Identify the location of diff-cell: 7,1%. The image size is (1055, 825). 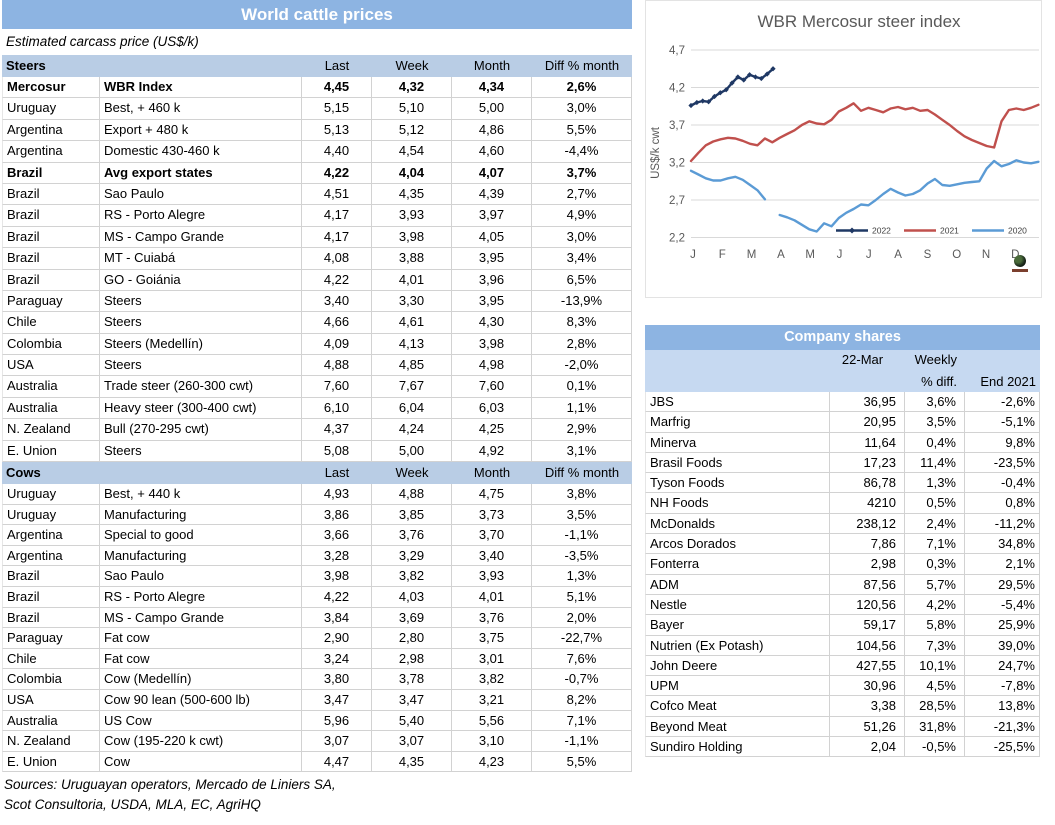
(582, 721).